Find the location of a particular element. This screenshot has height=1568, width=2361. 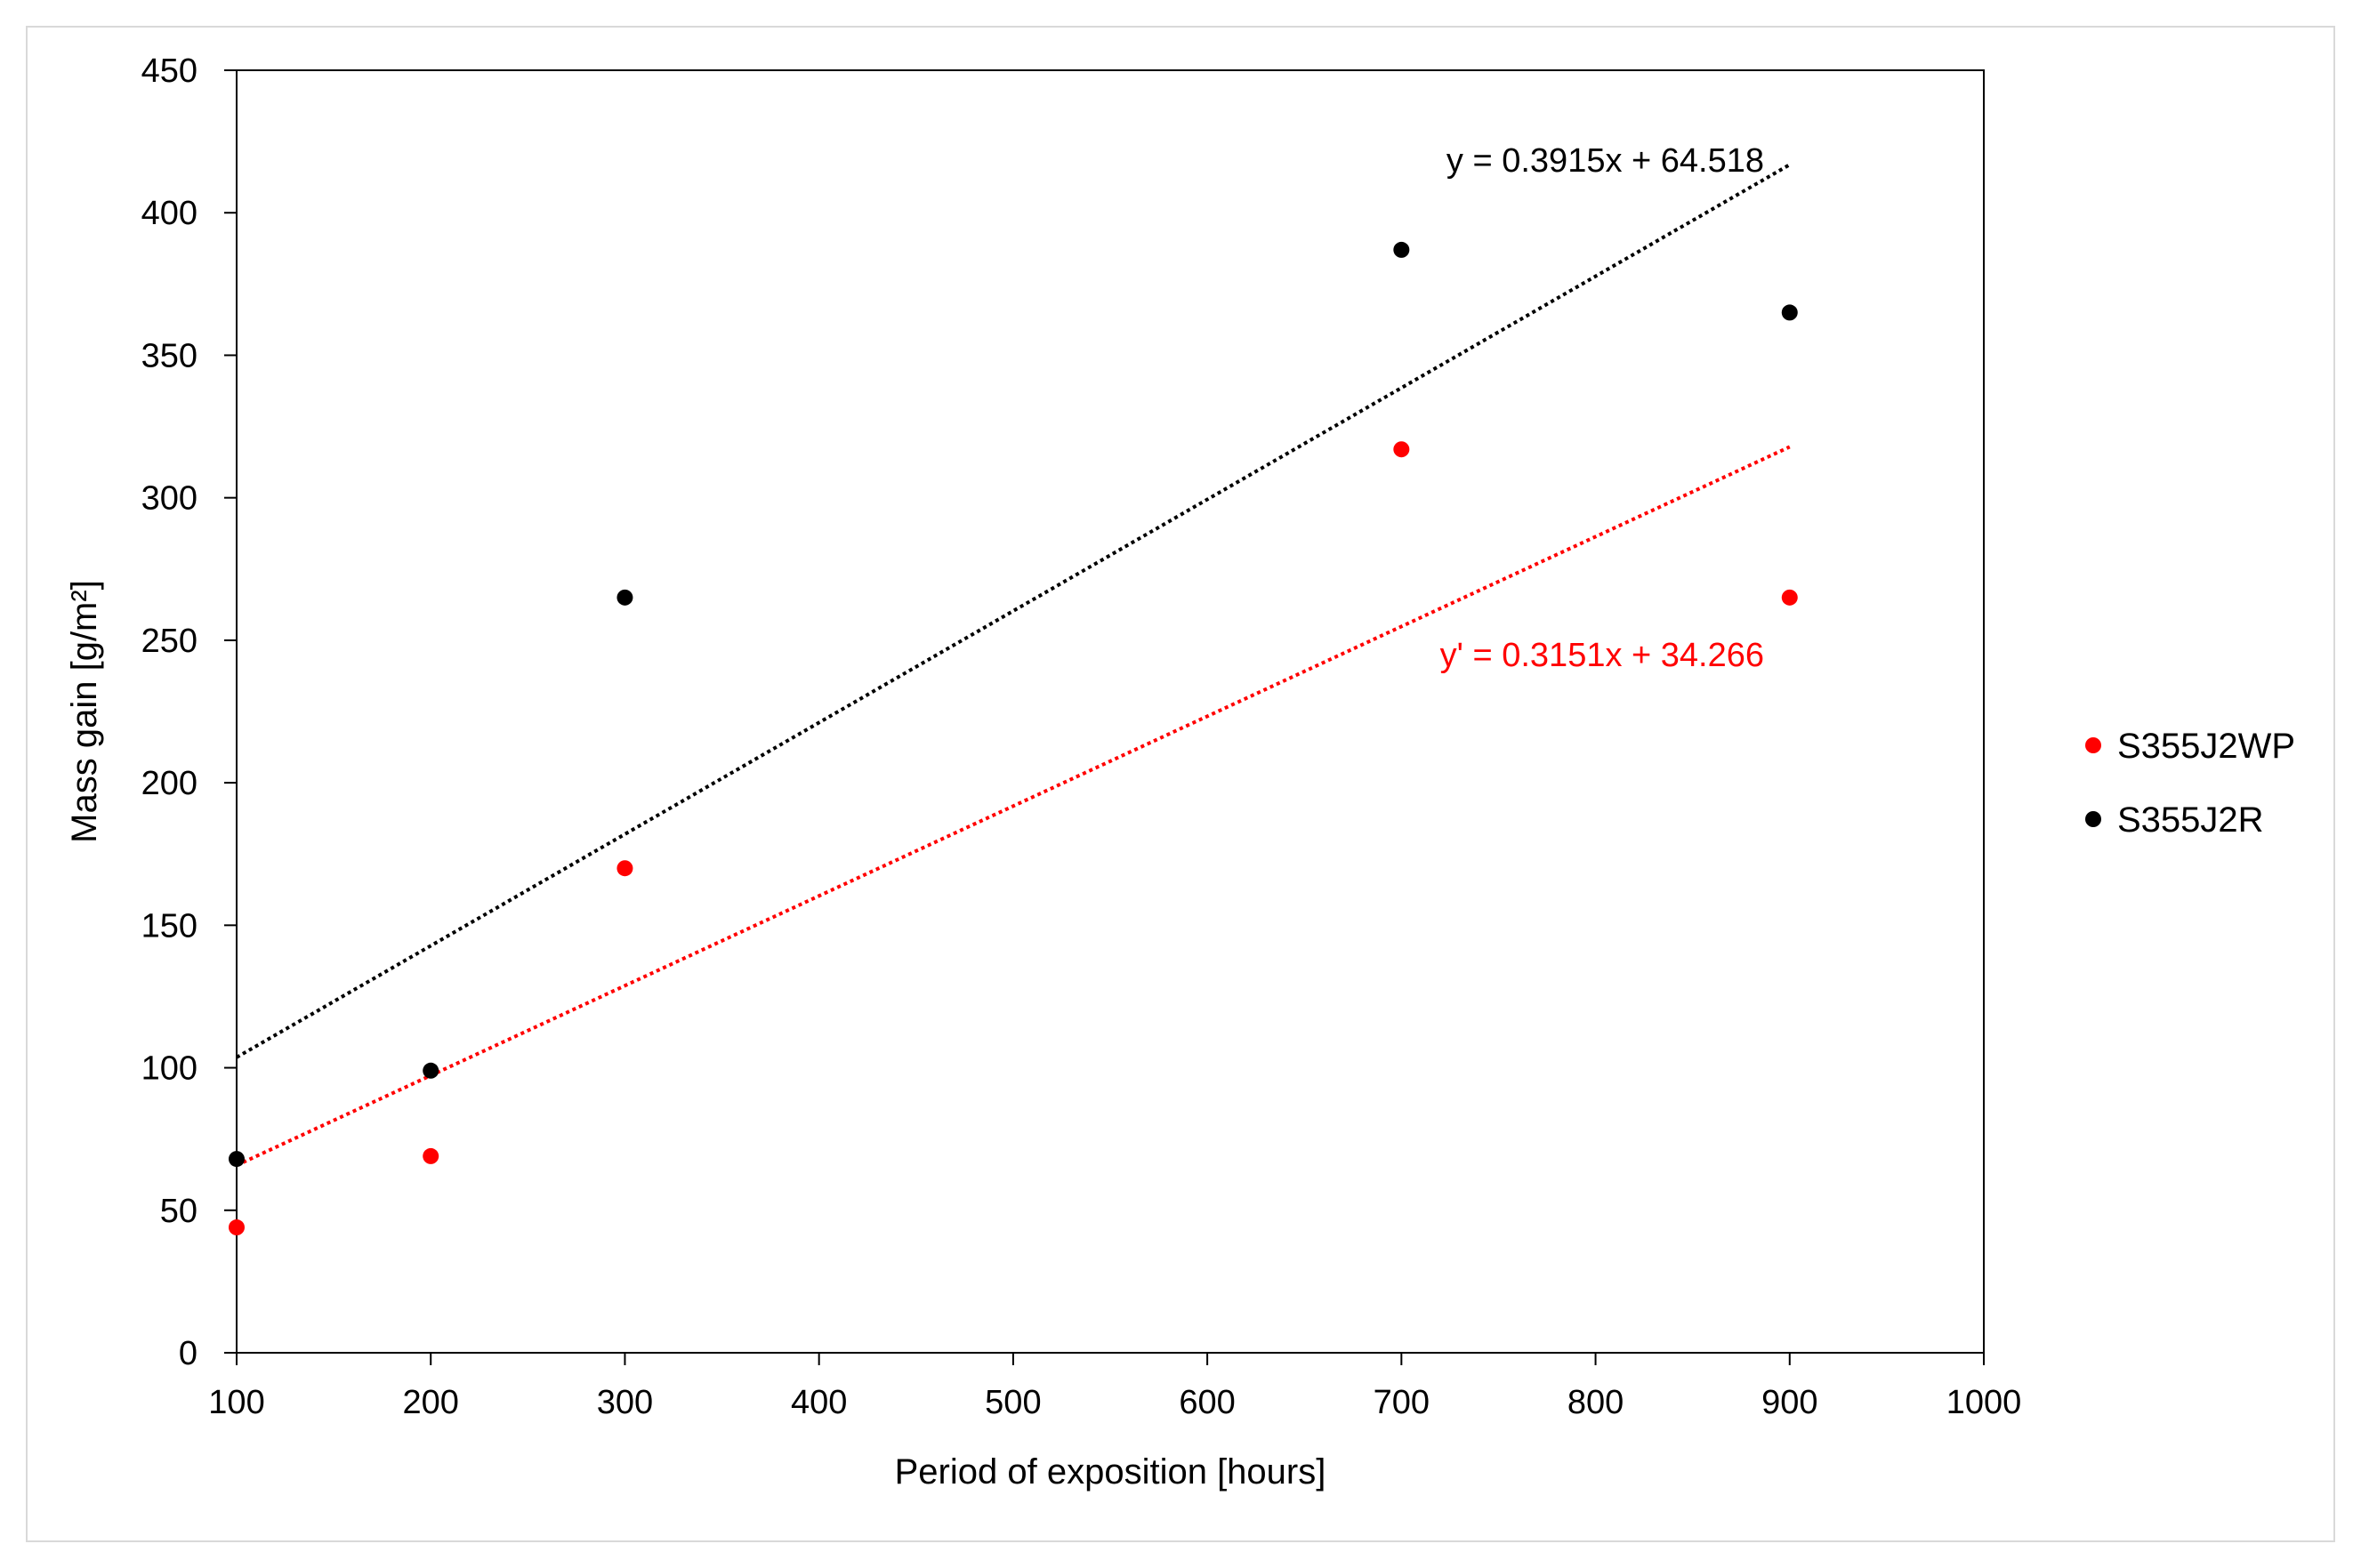

y-tick-label: 250 is located at coordinates (169, 641).